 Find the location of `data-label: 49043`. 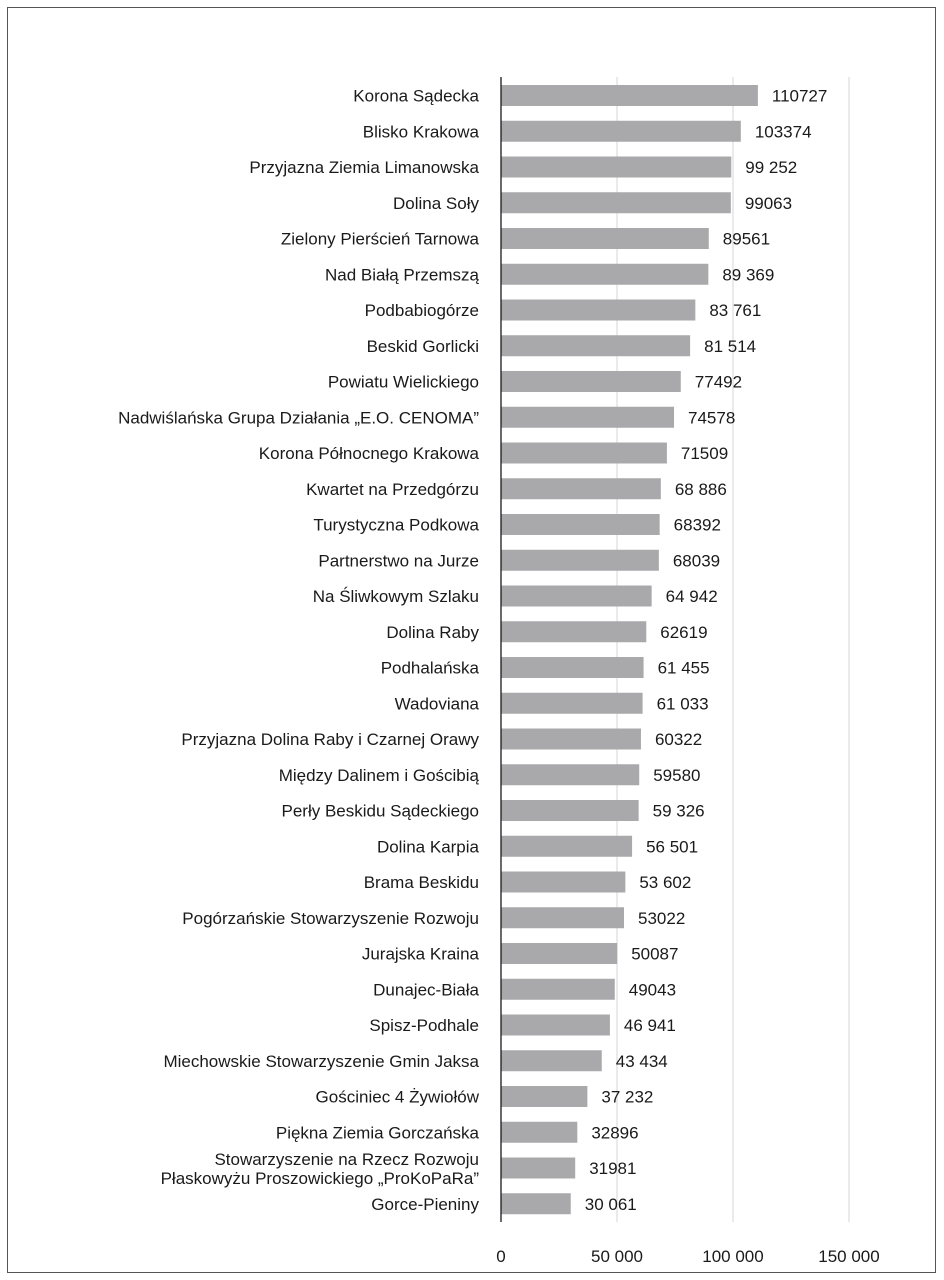

data-label: 49043 is located at coordinates (652, 989).